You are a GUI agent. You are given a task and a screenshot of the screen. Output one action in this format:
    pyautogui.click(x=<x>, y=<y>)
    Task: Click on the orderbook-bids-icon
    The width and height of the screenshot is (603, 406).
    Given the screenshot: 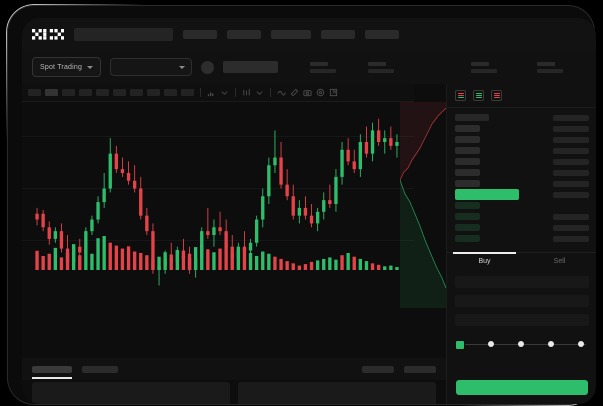 What is the action you would take?
    pyautogui.click(x=478, y=95)
    